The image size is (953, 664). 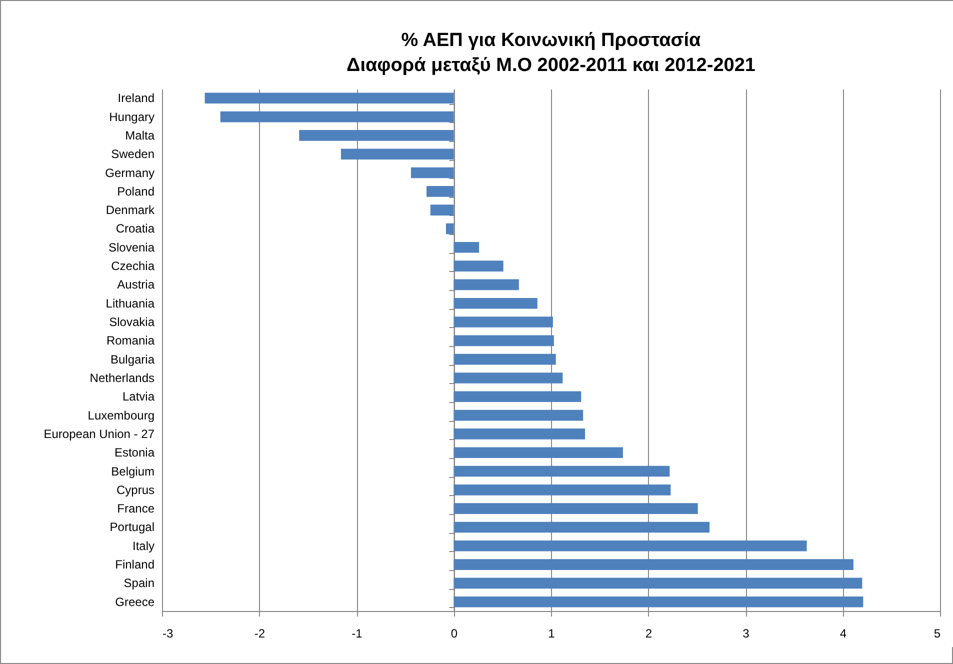 I want to click on chart-title: % ΑΕΠ για Κοινωνική Προστασία, so click(x=551, y=40).